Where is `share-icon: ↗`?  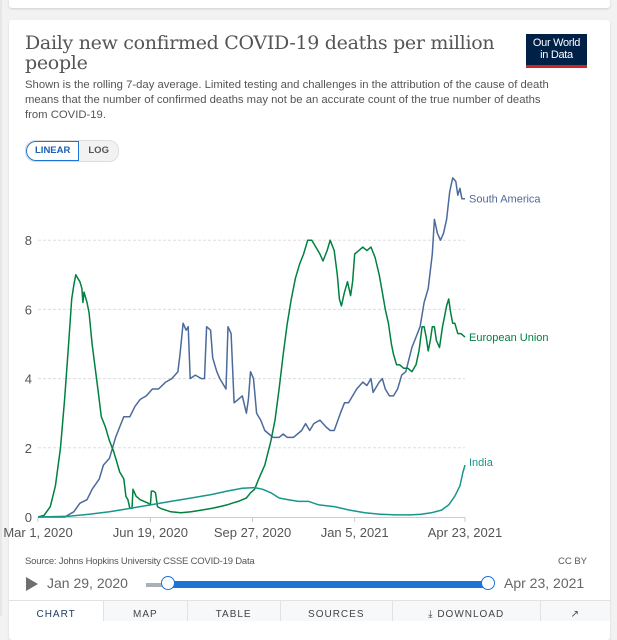 share-icon: ↗ is located at coordinates (575, 614).